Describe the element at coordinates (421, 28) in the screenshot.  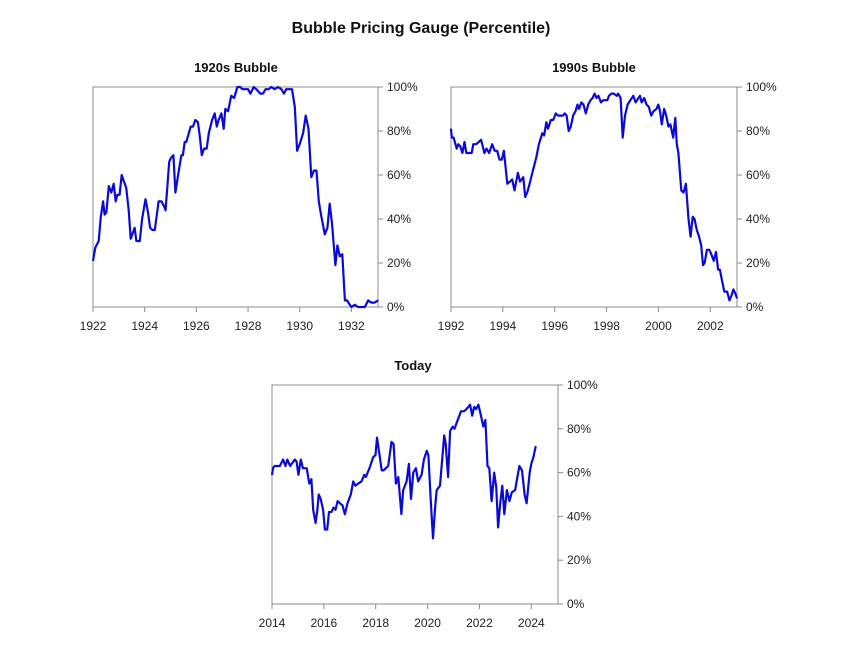
I see `main-title: Bubble Pricing Gauge (Percentile)` at that location.